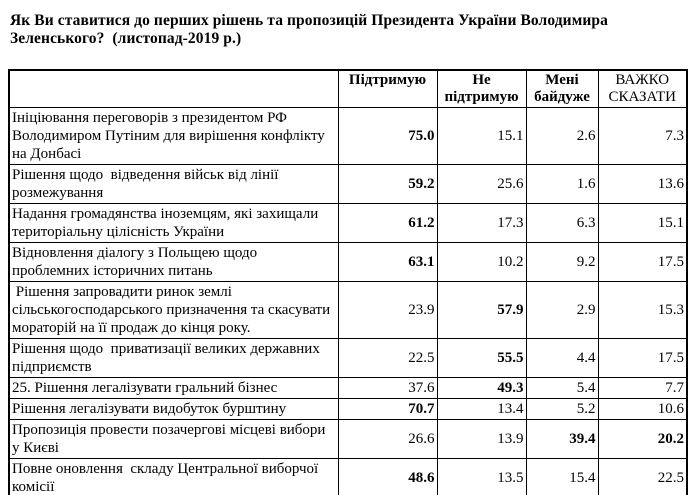  What do you see at coordinates (387, 136) in the screenshot?
I see `value-cell: 75.0` at bounding box center [387, 136].